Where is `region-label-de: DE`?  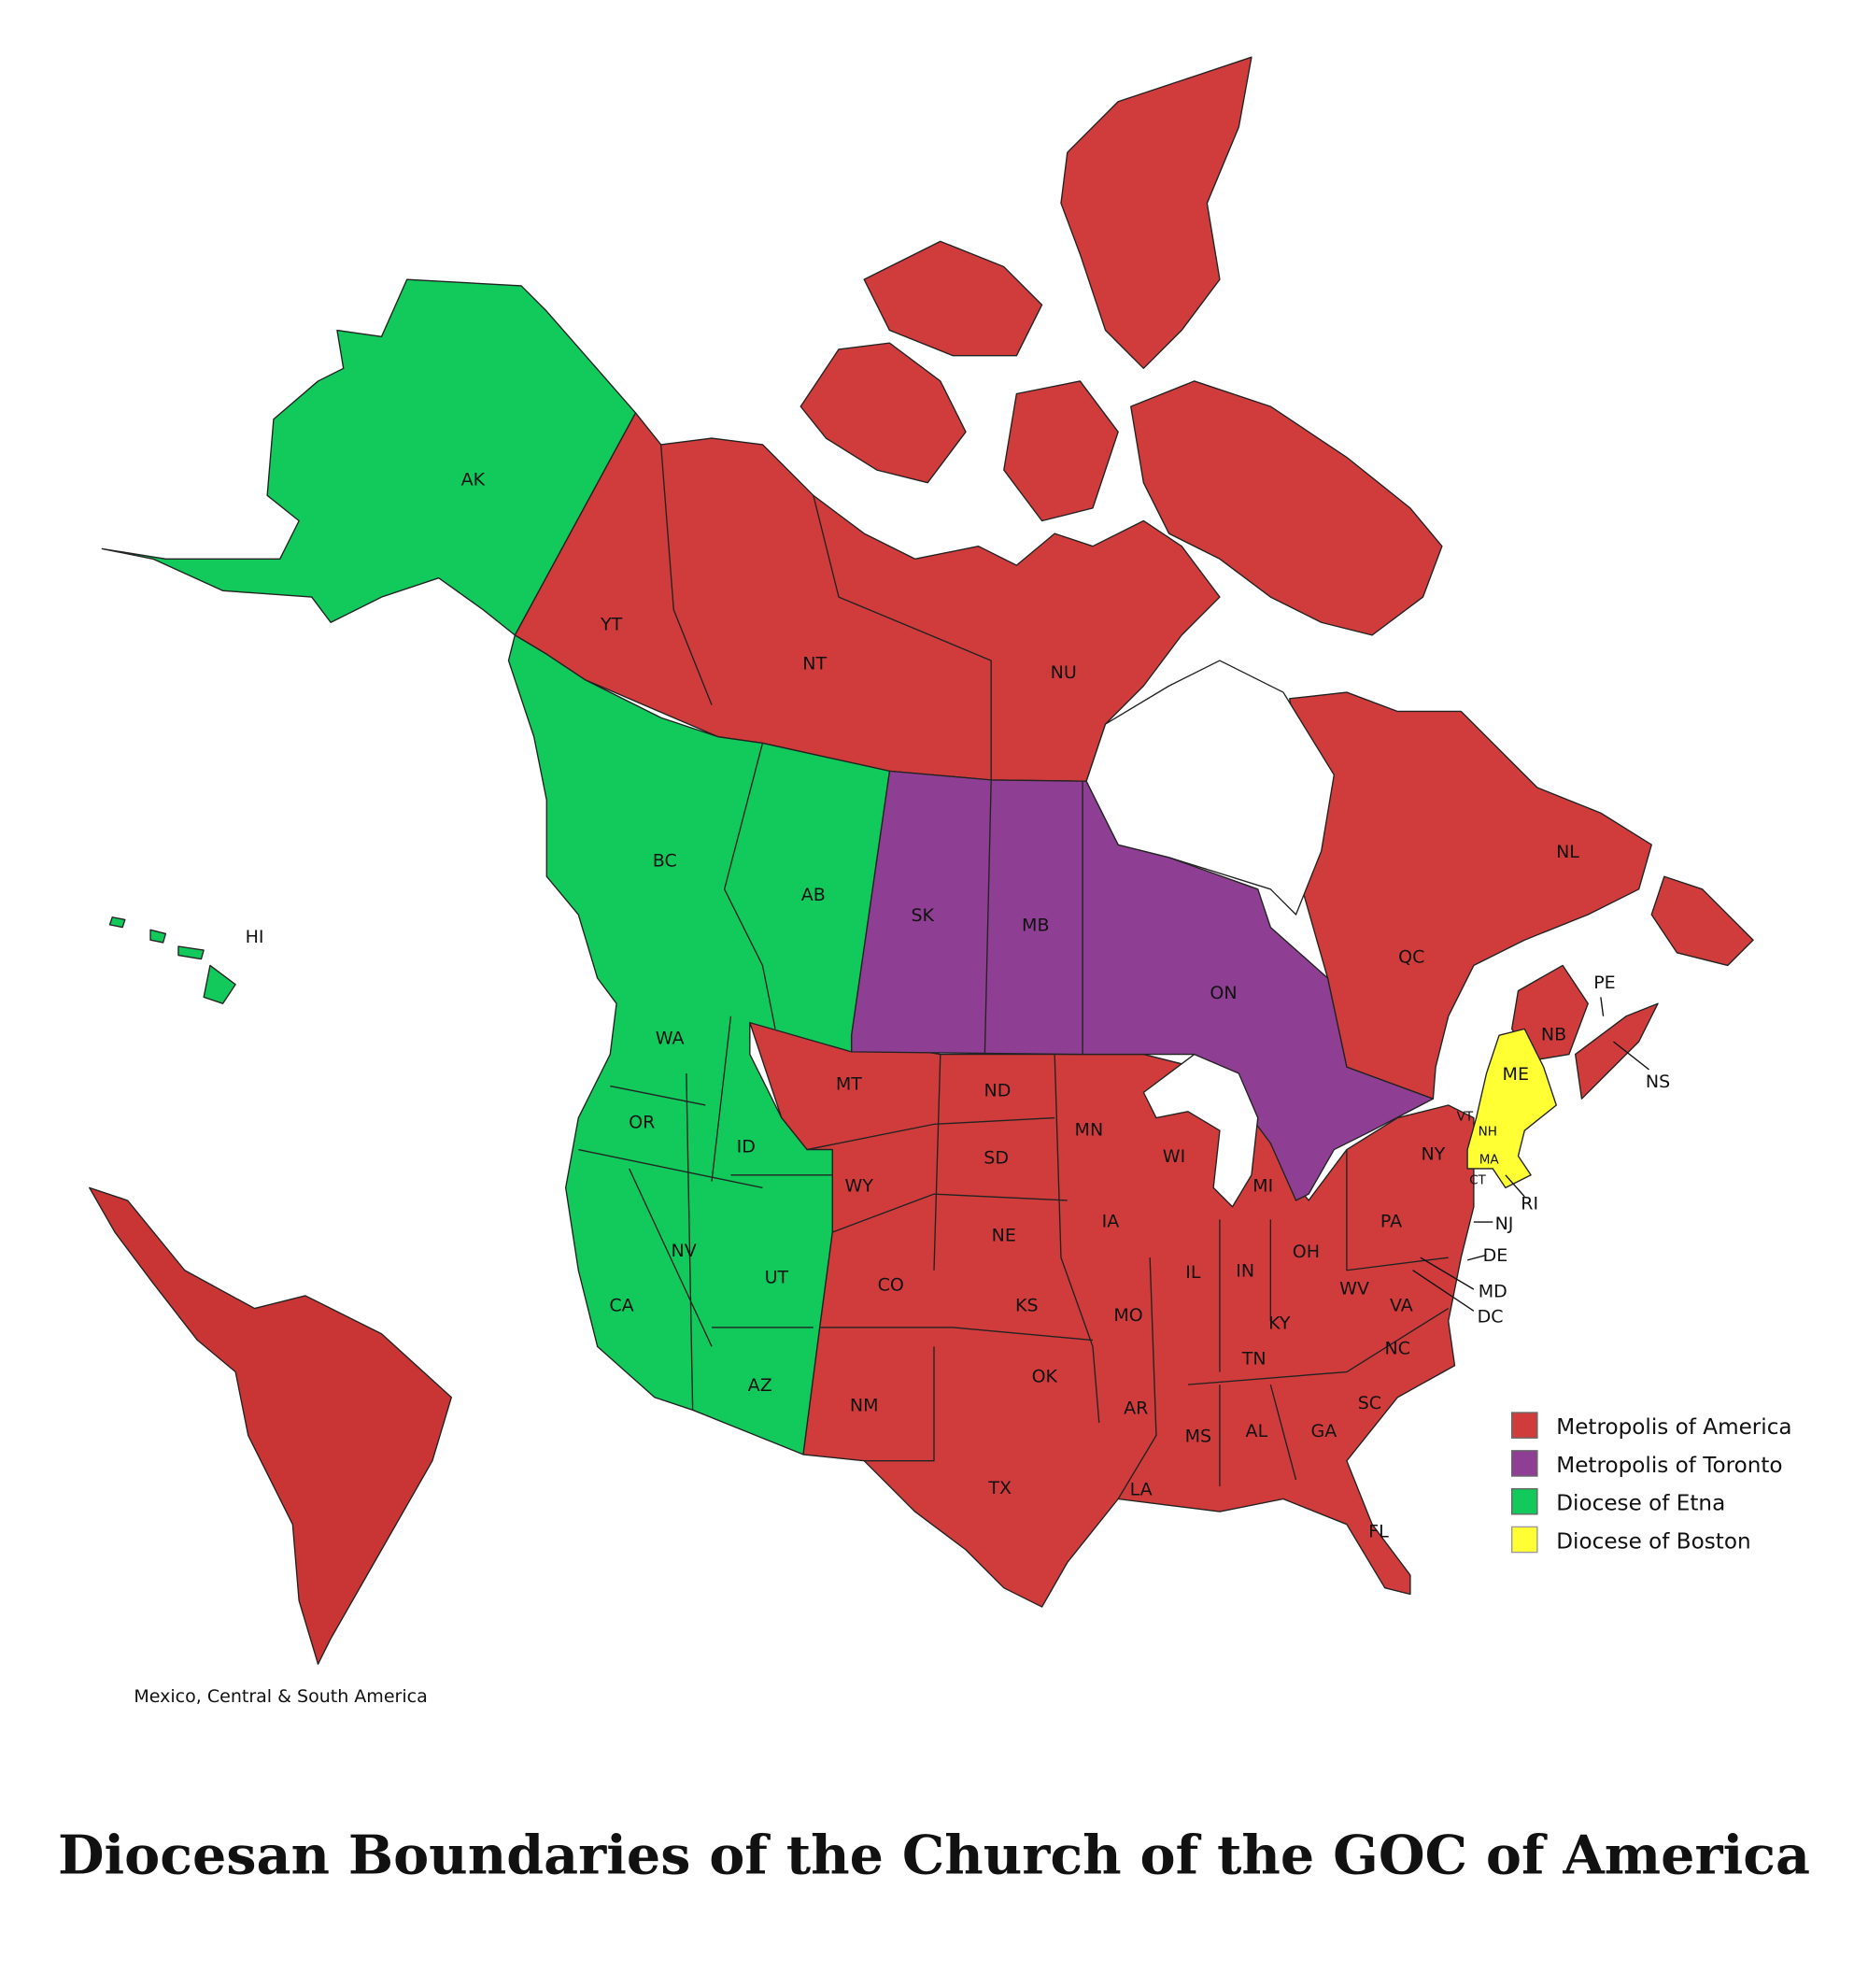
region-label-de: DE is located at coordinates (1496, 1255).